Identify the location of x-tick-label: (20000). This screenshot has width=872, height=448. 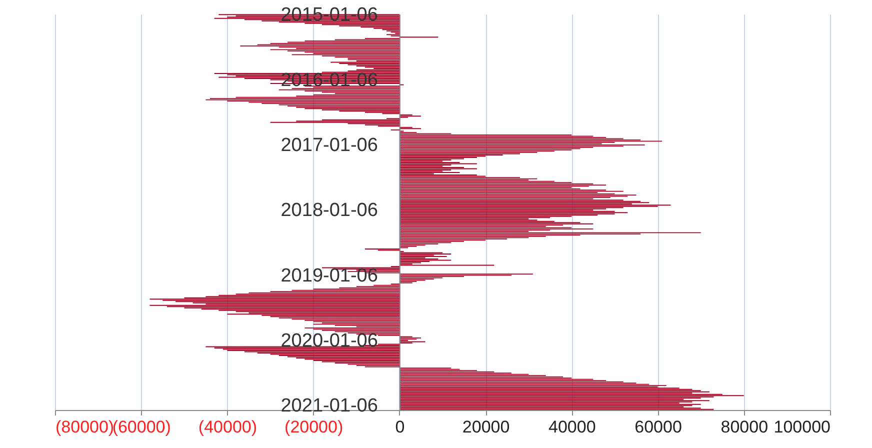
(314, 427).